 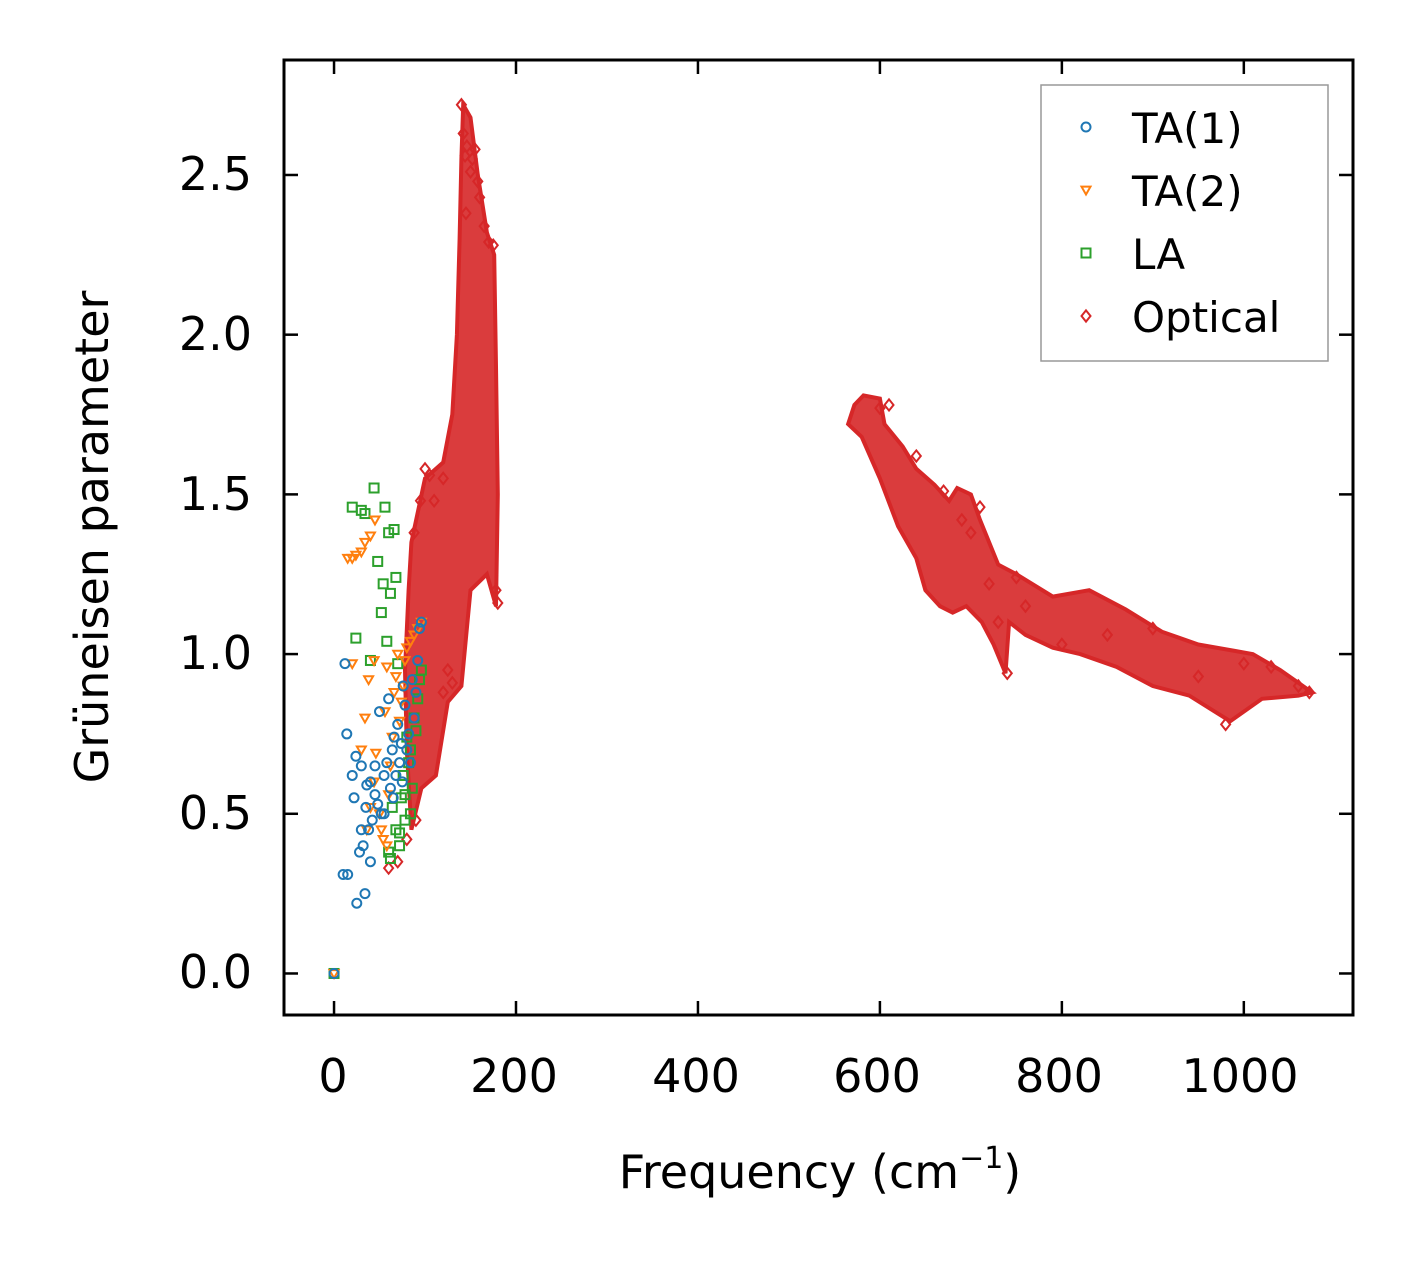 I want to click on y-tick-label: 2.5, so click(x=215, y=174).